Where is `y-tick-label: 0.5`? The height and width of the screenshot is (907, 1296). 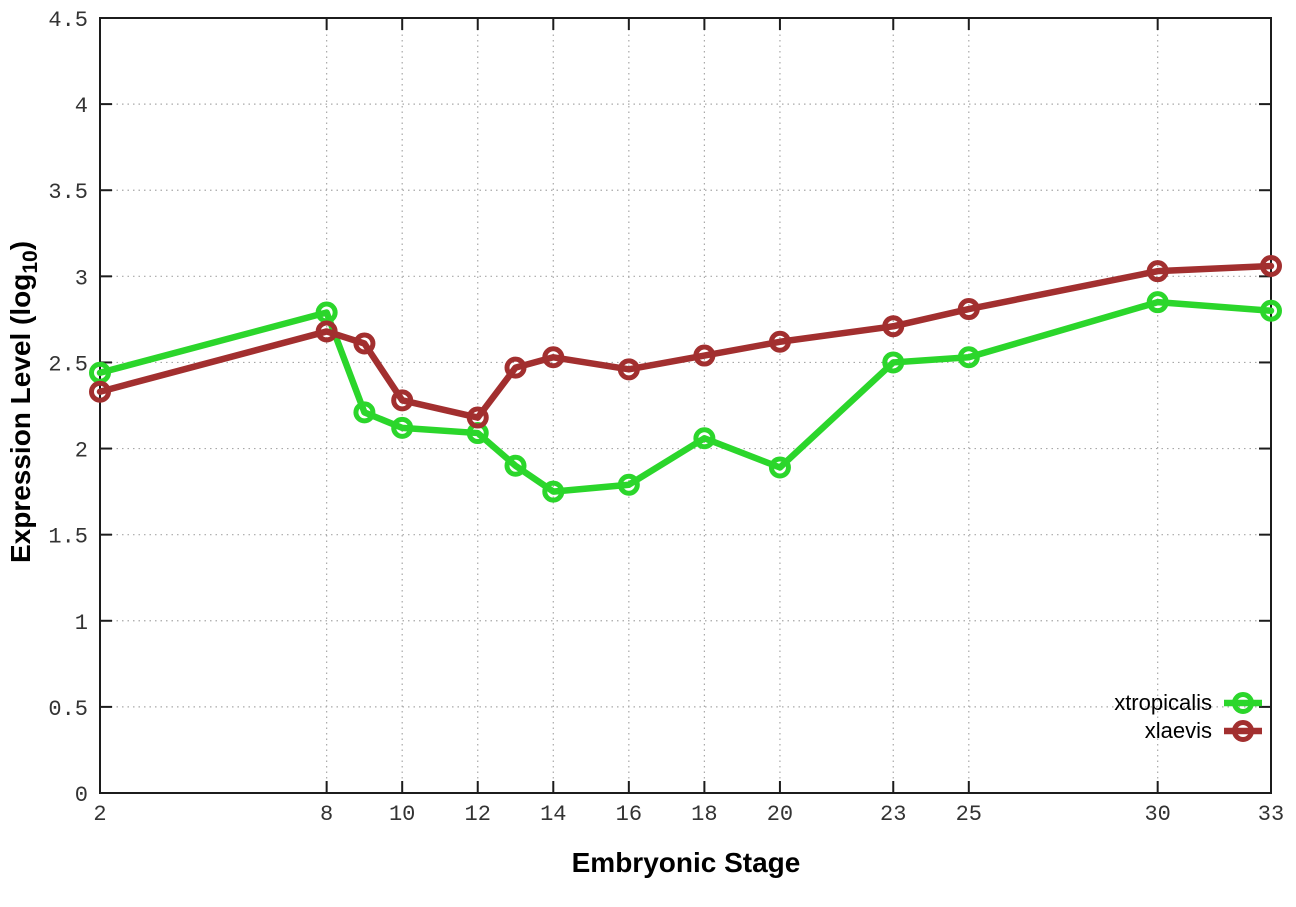 y-tick-label: 0.5 is located at coordinates (68, 709).